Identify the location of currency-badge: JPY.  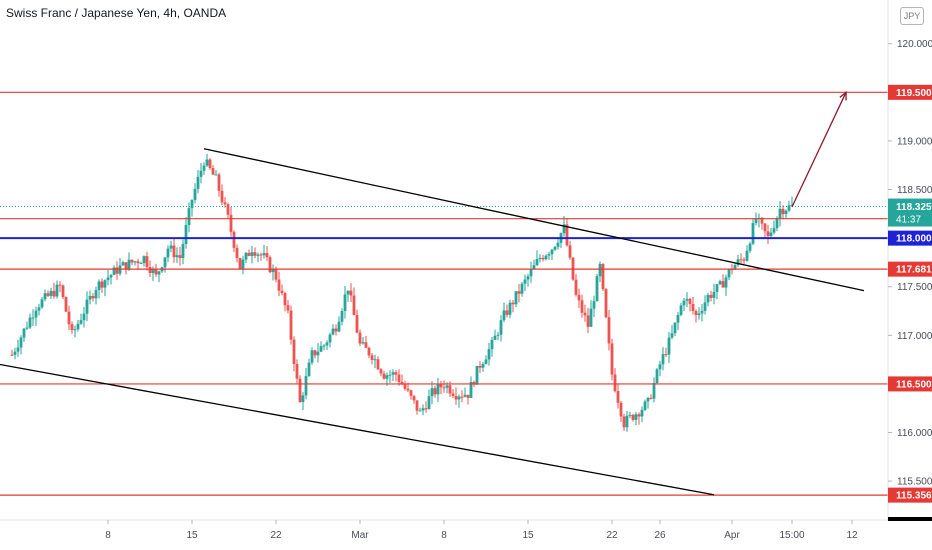
(912, 16).